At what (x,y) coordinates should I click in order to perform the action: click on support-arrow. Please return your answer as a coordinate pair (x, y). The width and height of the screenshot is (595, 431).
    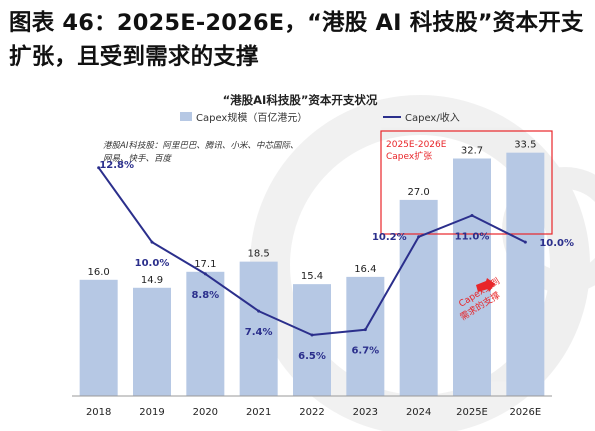
    Looking at the image, I should click on (485, 285).